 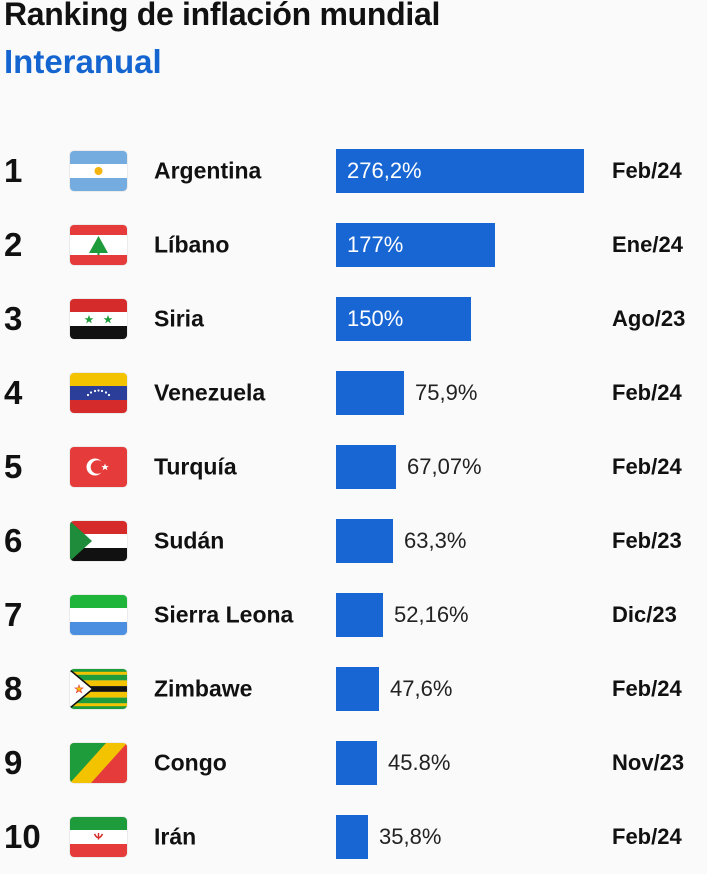 I want to click on rank-number: 10, so click(x=22, y=836).